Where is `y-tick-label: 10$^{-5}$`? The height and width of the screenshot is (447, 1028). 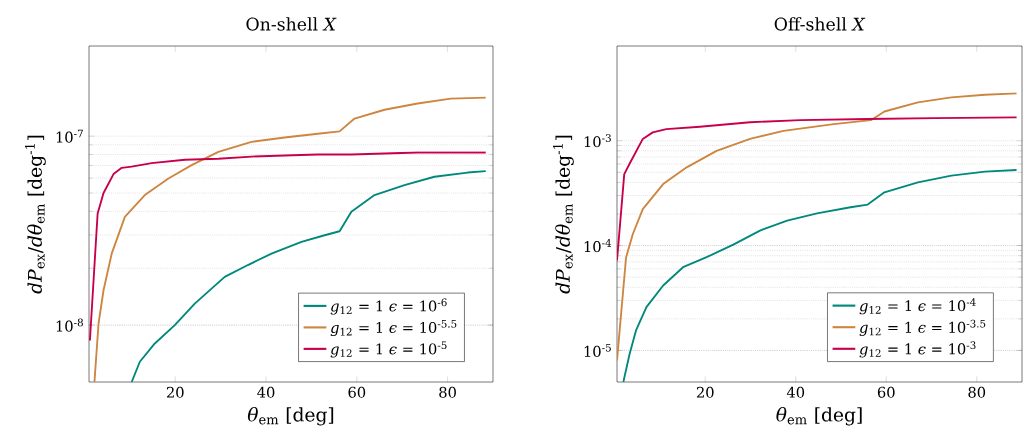 y-tick-label: 10$^{-5}$ is located at coordinates (597, 350).